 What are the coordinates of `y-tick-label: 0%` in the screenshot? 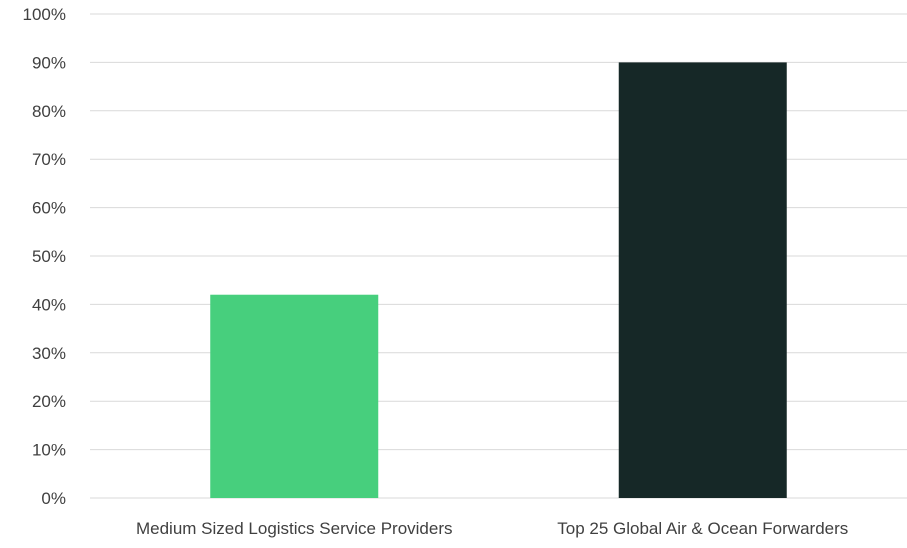 It's located at (53, 498).